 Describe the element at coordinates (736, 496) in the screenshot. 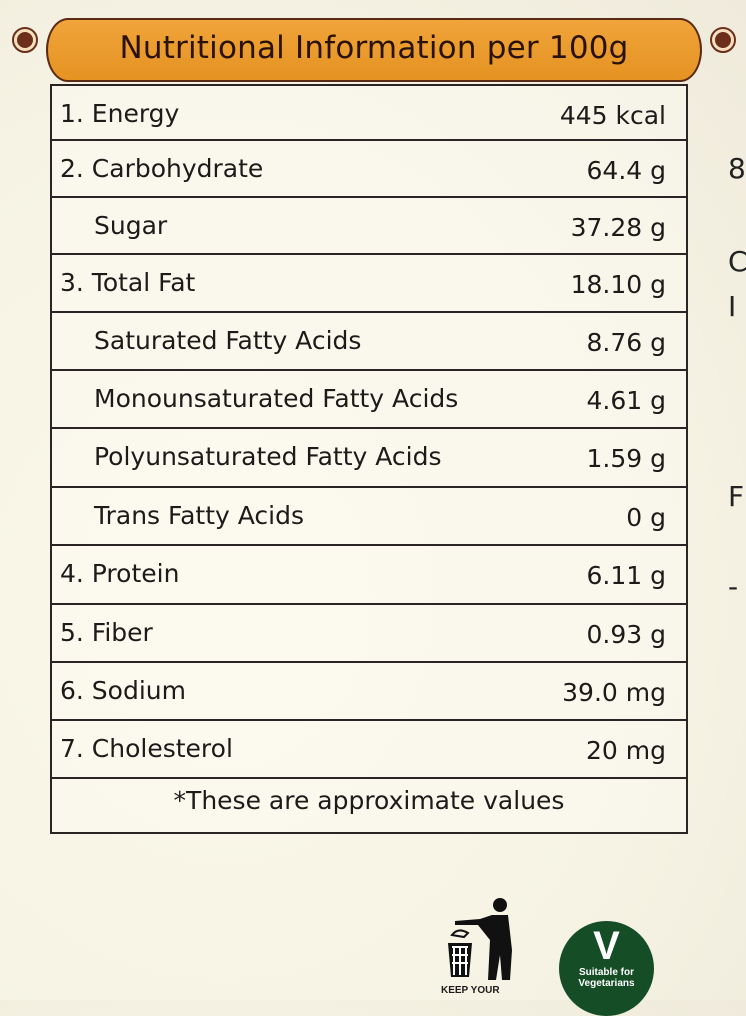

I see `edge-fragment: F` at that location.